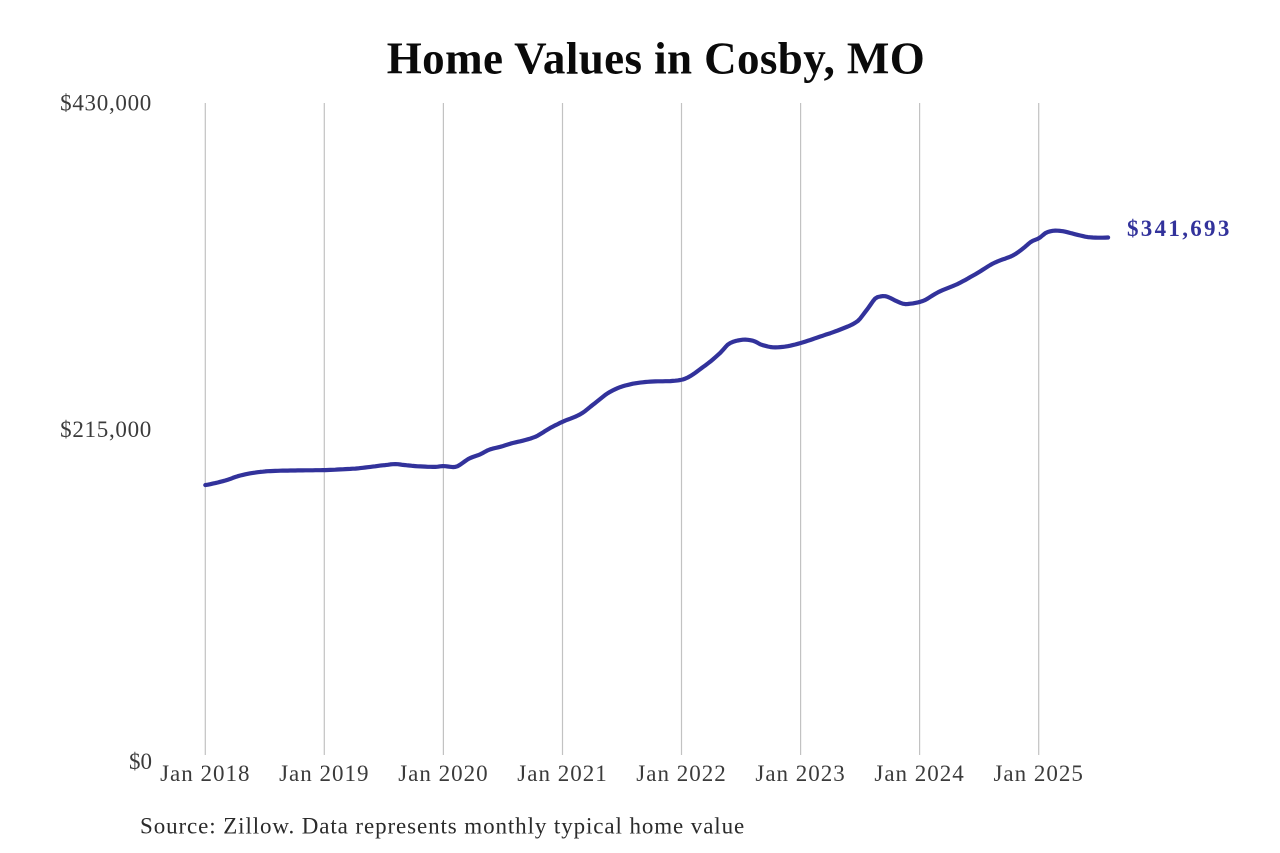 The width and height of the screenshot is (1280, 853). I want to click on svg-text: $0, so click(140, 761).